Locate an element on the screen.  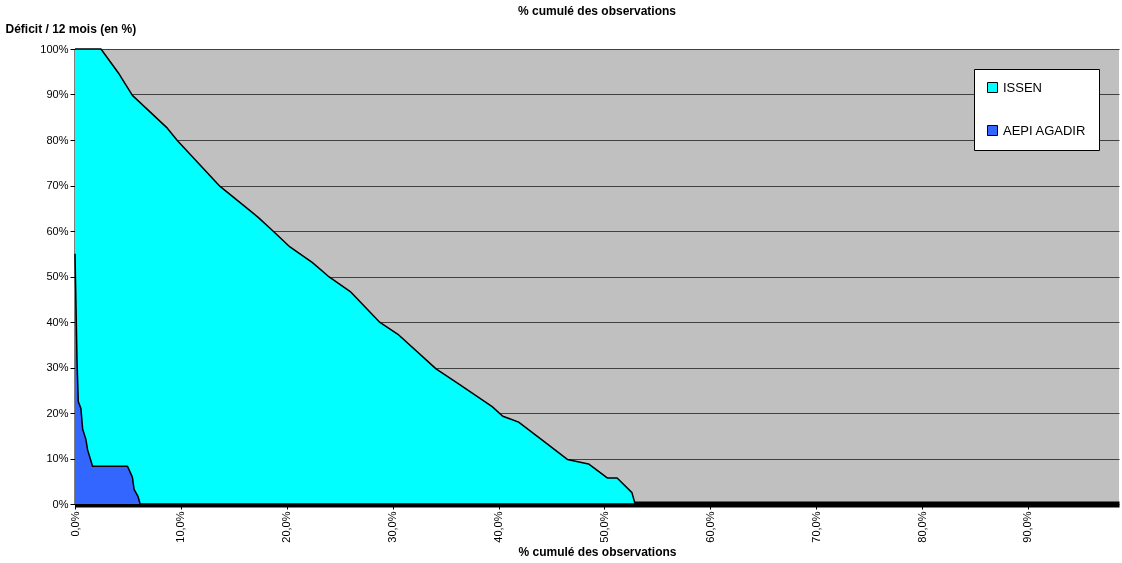
chart-title: % cumulé des observations is located at coordinates (597, 11).